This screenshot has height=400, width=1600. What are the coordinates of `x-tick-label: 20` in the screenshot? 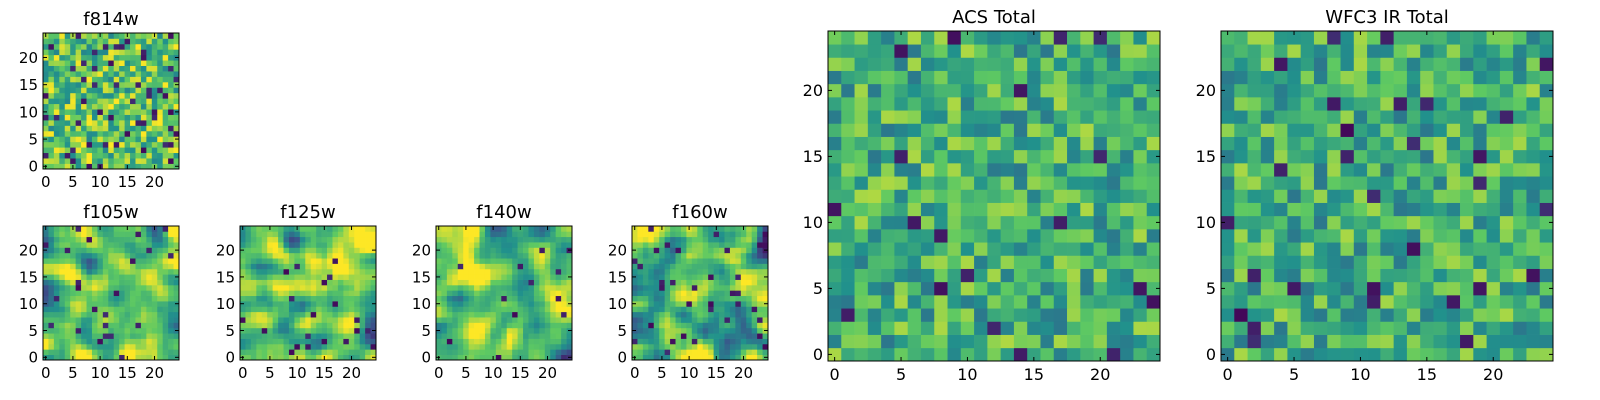 It's located at (351, 373).